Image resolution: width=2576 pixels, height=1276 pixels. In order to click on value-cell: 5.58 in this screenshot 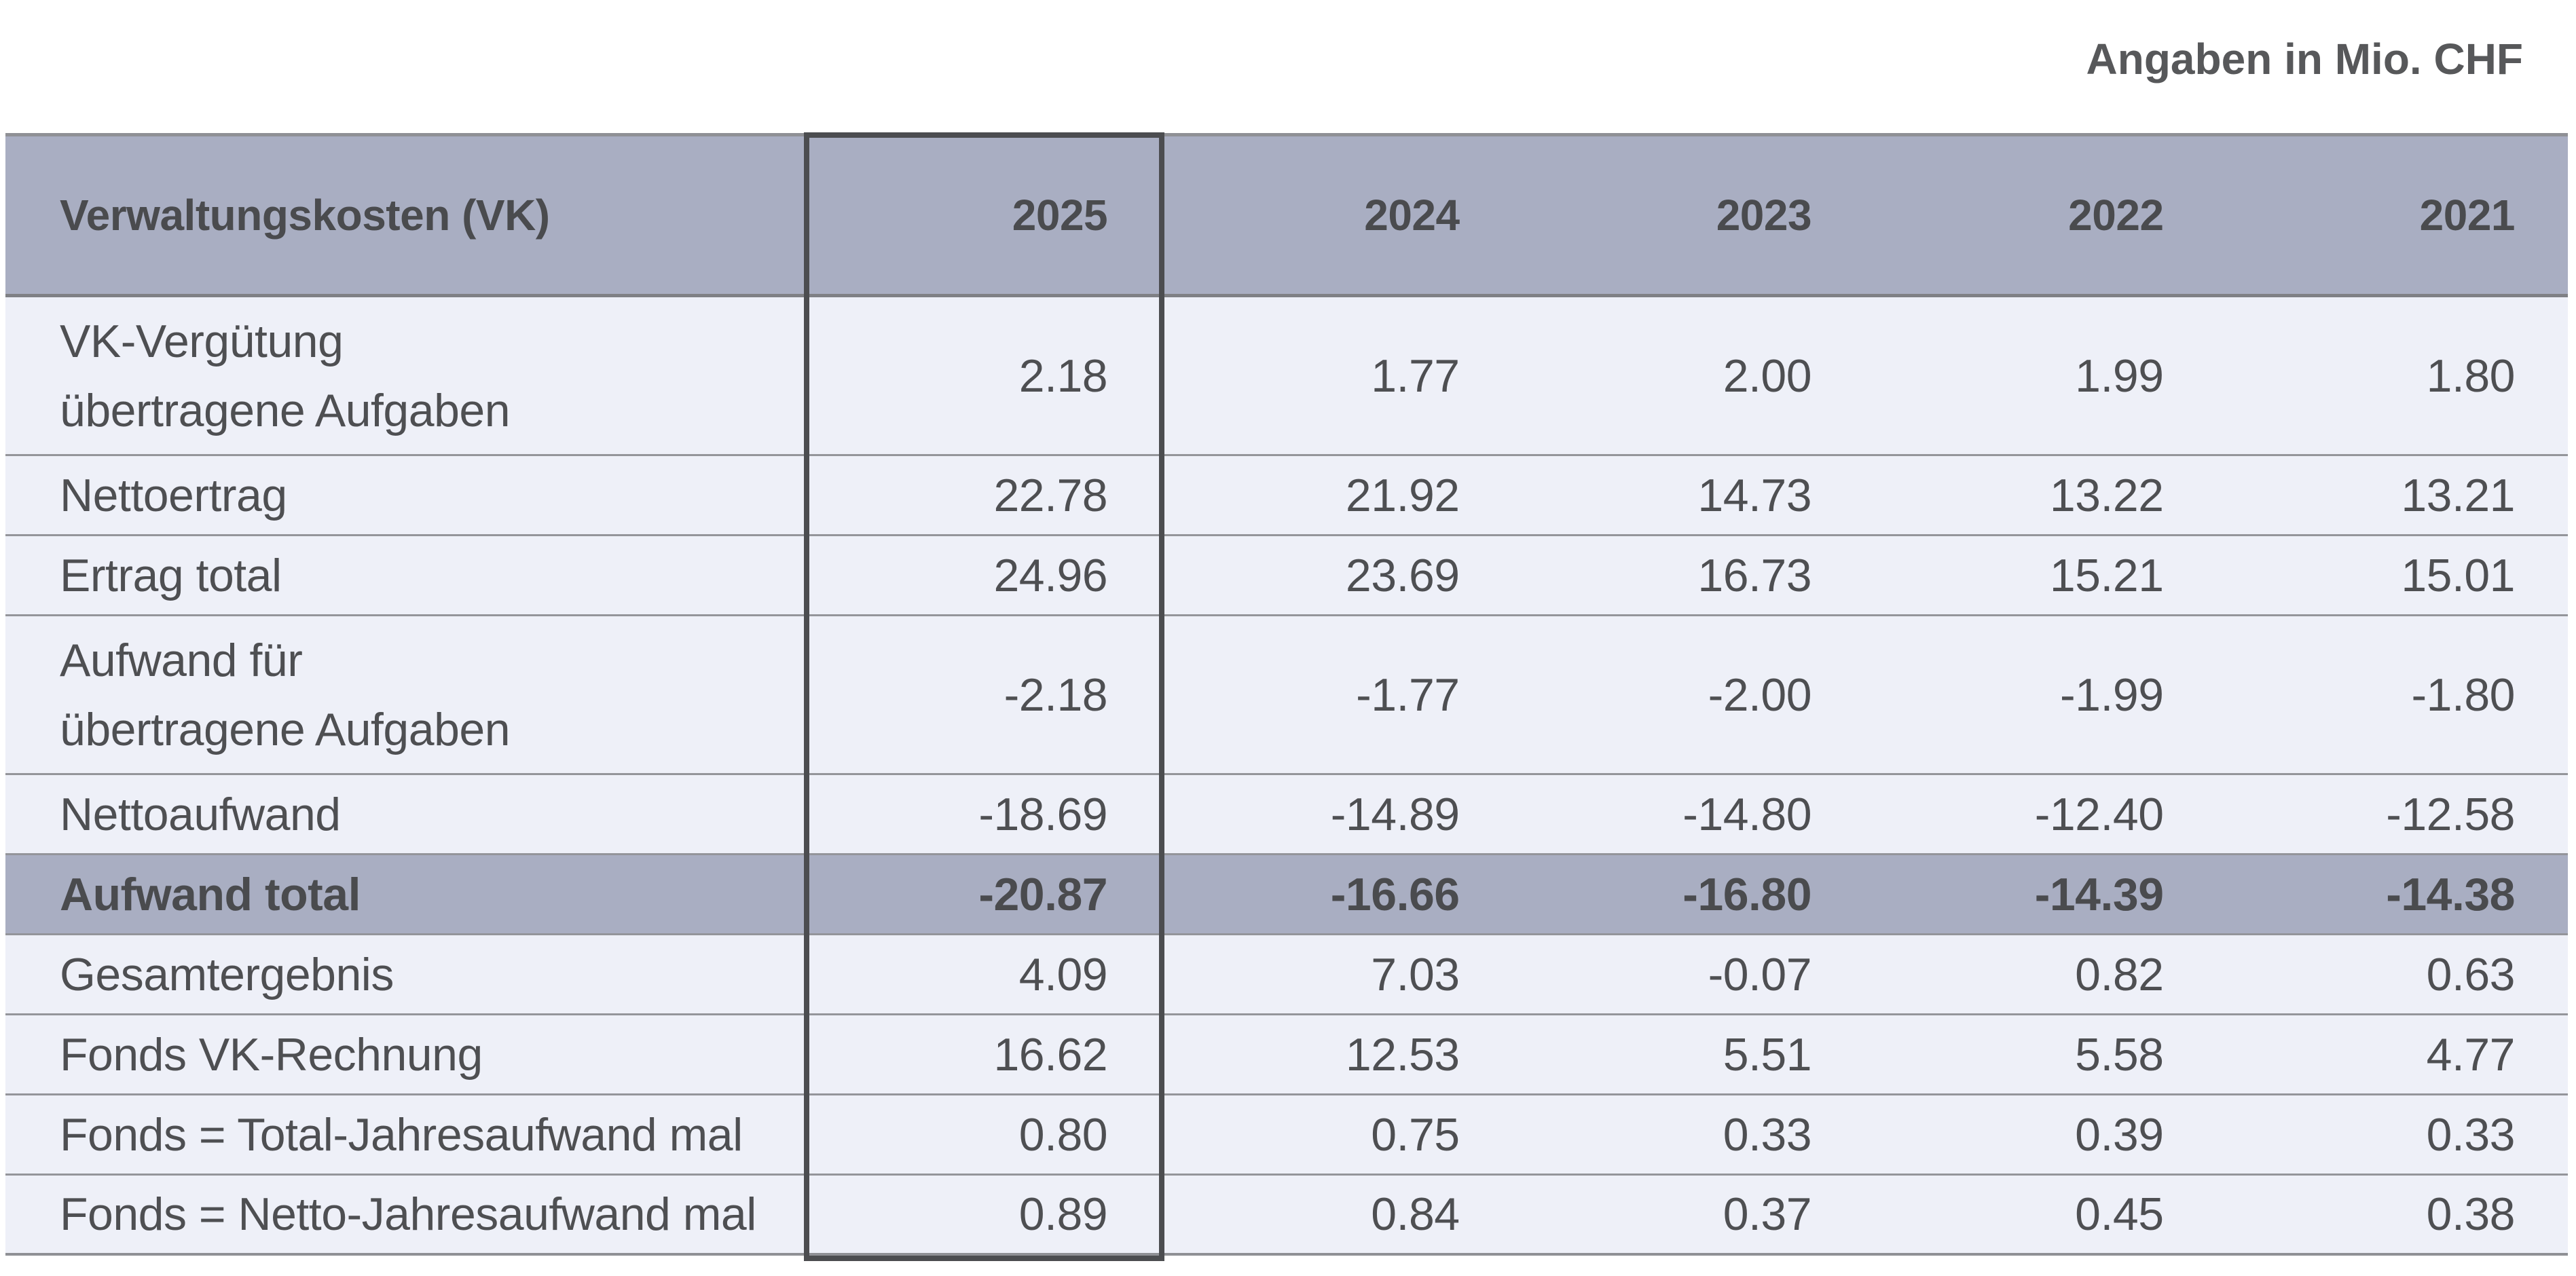, I will do `click(2119, 1054)`.